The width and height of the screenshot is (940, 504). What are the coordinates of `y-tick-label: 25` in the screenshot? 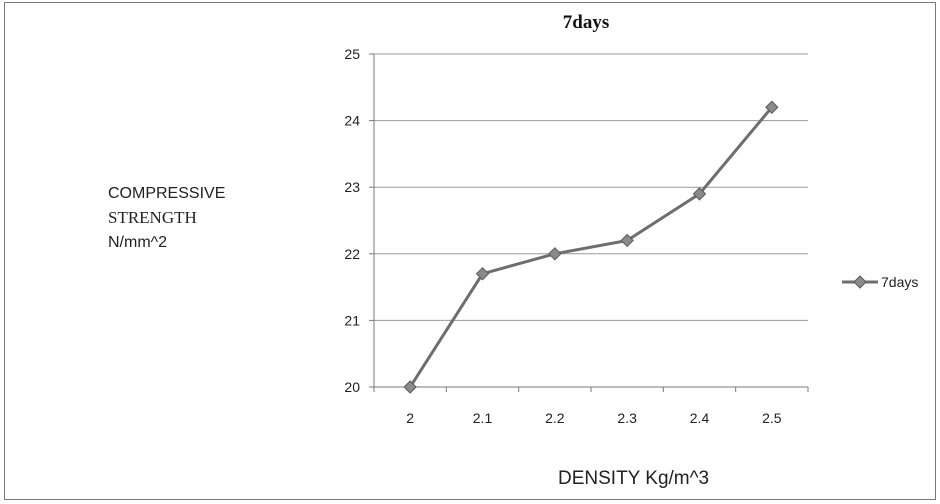 It's located at (352, 54).